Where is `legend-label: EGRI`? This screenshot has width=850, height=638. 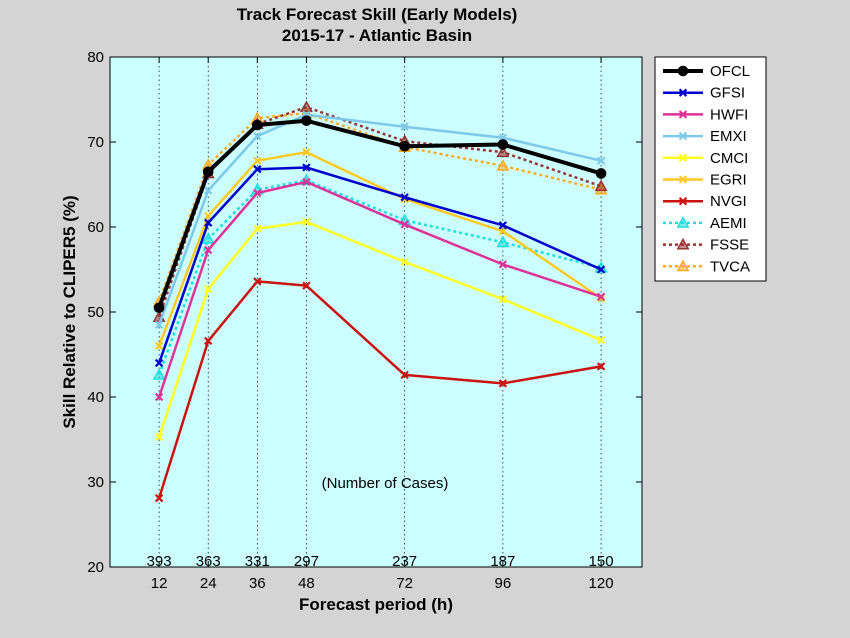 legend-label: EGRI is located at coordinates (728, 180).